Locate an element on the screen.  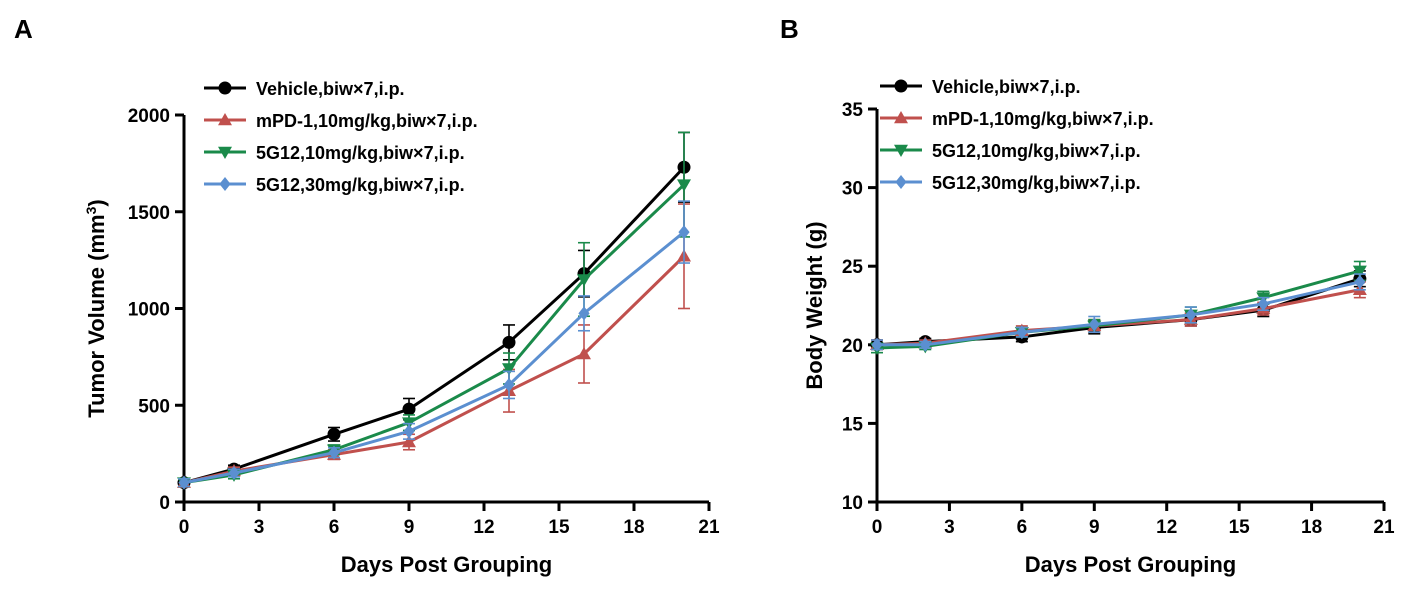
panel-b-y-tick-label: 35 is located at coordinates (853, 110).